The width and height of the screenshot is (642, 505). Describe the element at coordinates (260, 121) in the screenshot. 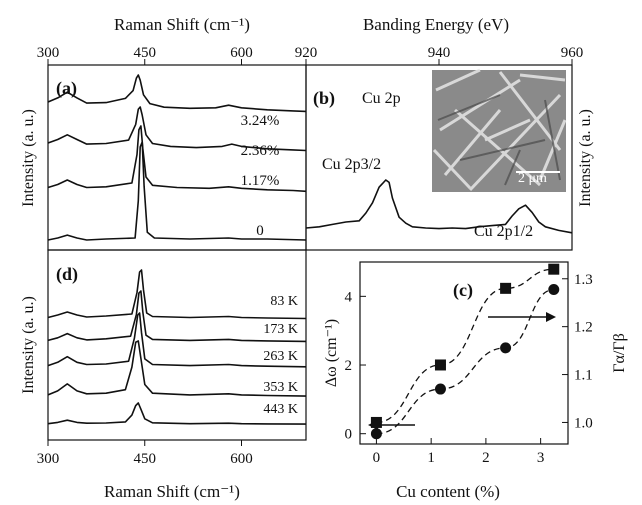

I see `panel-a-series-label: 3.24%` at that location.